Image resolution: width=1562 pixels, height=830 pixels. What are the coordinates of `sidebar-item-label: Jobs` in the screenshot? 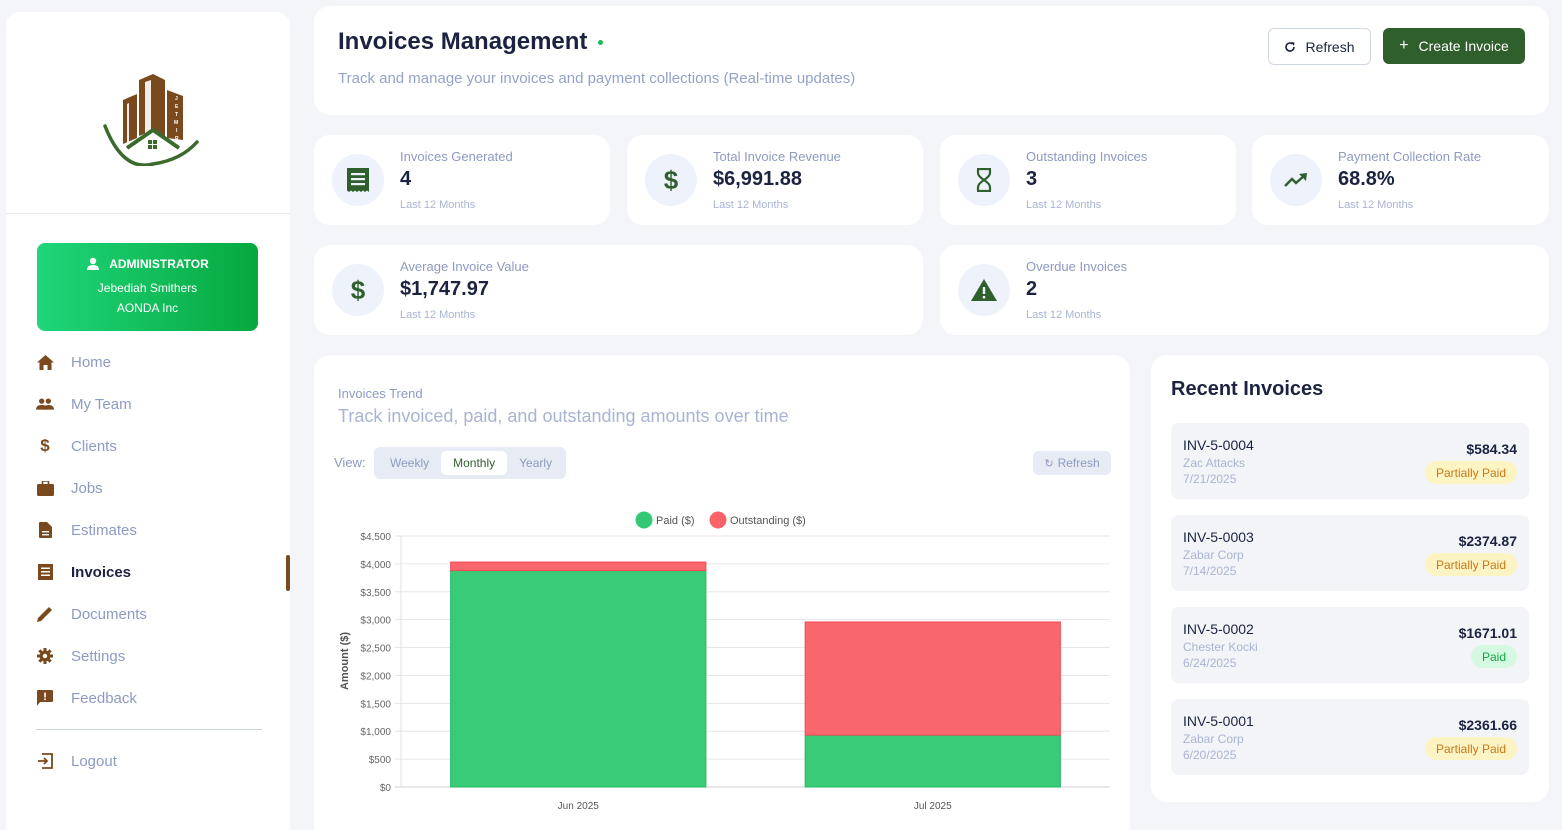 It's located at (87, 488).